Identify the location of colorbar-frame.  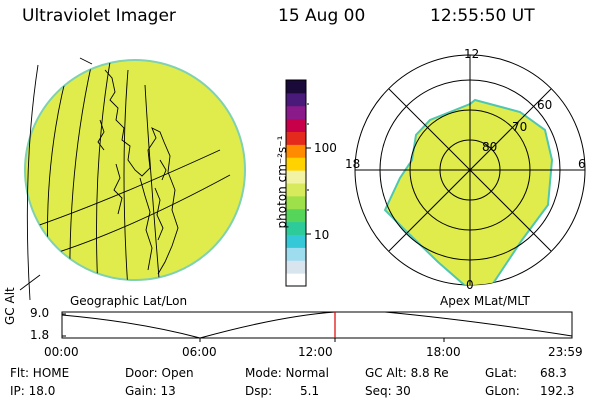
(296, 183).